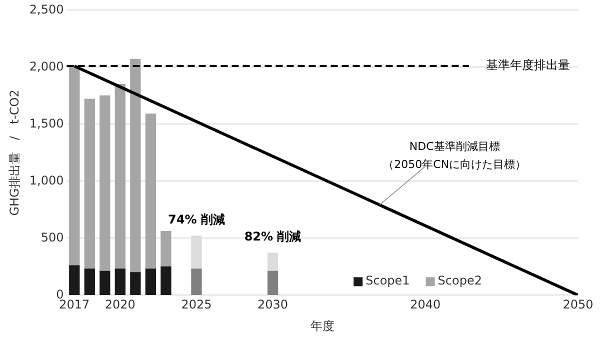  What do you see at coordinates (273, 236) in the screenshot?
I see `annotation: 82% 削減` at bounding box center [273, 236].